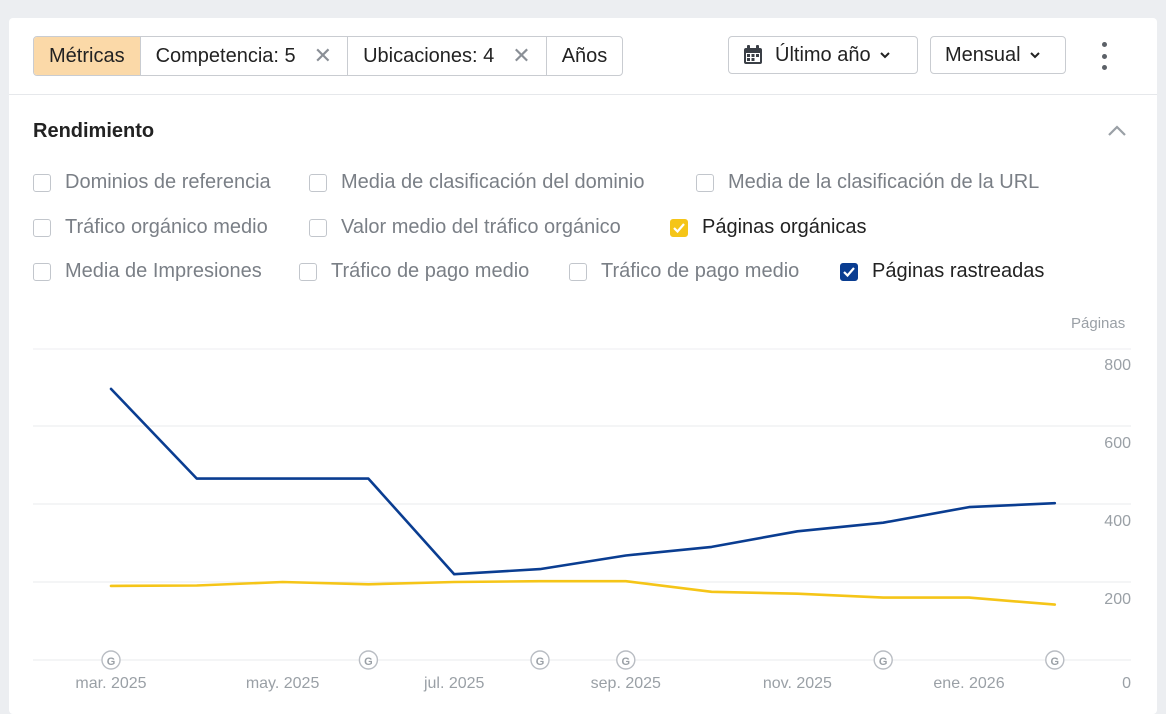 Image resolution: width=1166 pixels, height=714 pixels. I want to click on period-label: Último año, so click(823, 54).